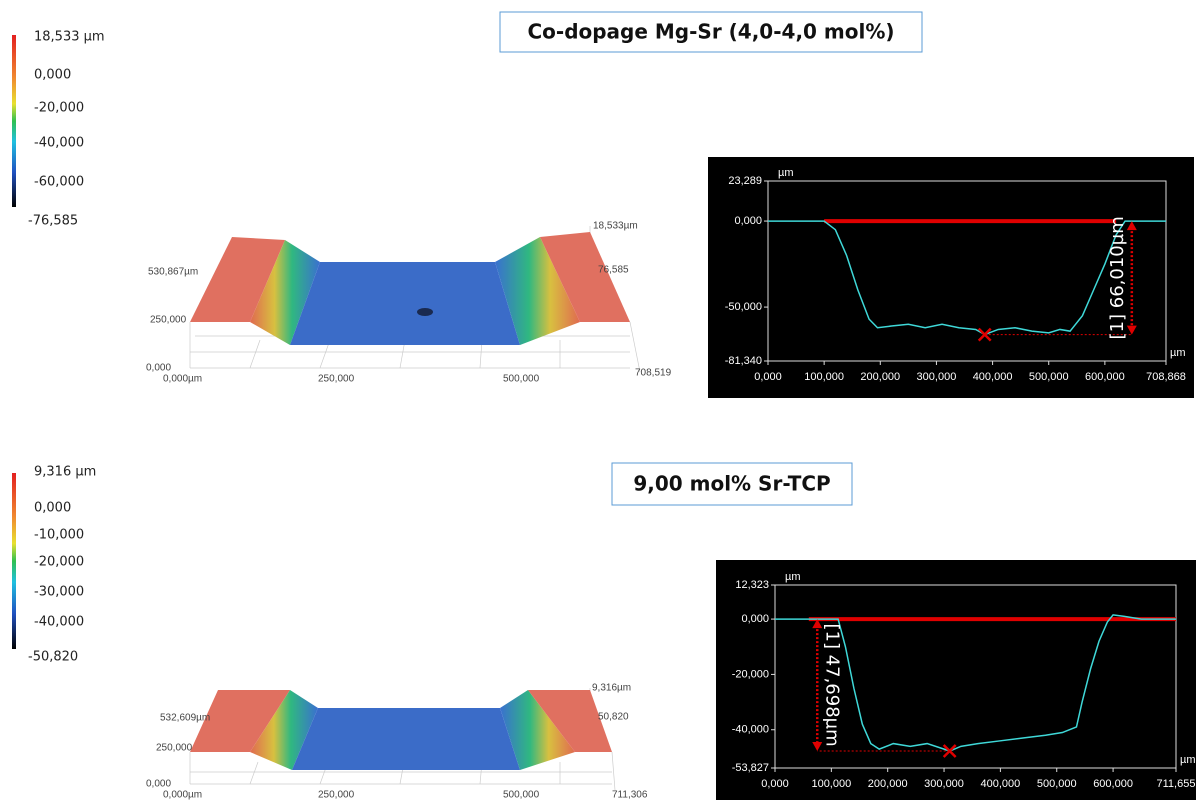 This screenshot has width=1196, height=800. What do you see at coordinates (750, 730) in the screenshot?
I see `y-tick-label: -40,000` at bounding box center [750, 730].